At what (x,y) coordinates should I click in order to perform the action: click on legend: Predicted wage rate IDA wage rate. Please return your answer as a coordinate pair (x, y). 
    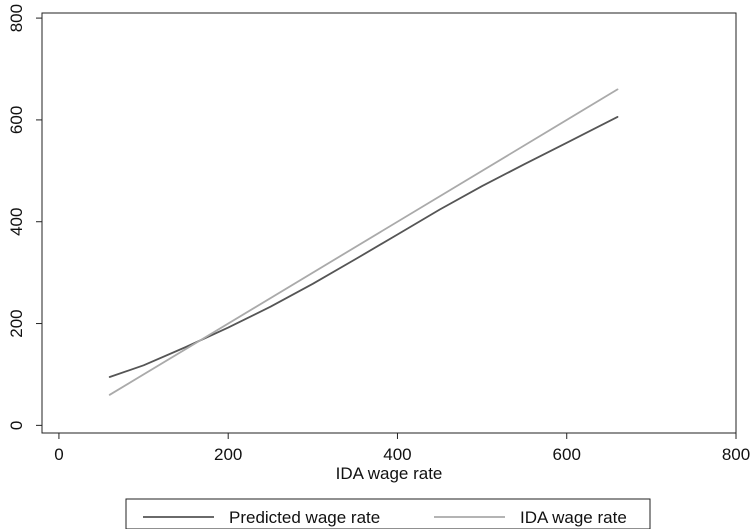
    Looking at the image, I should click on (388, 513).